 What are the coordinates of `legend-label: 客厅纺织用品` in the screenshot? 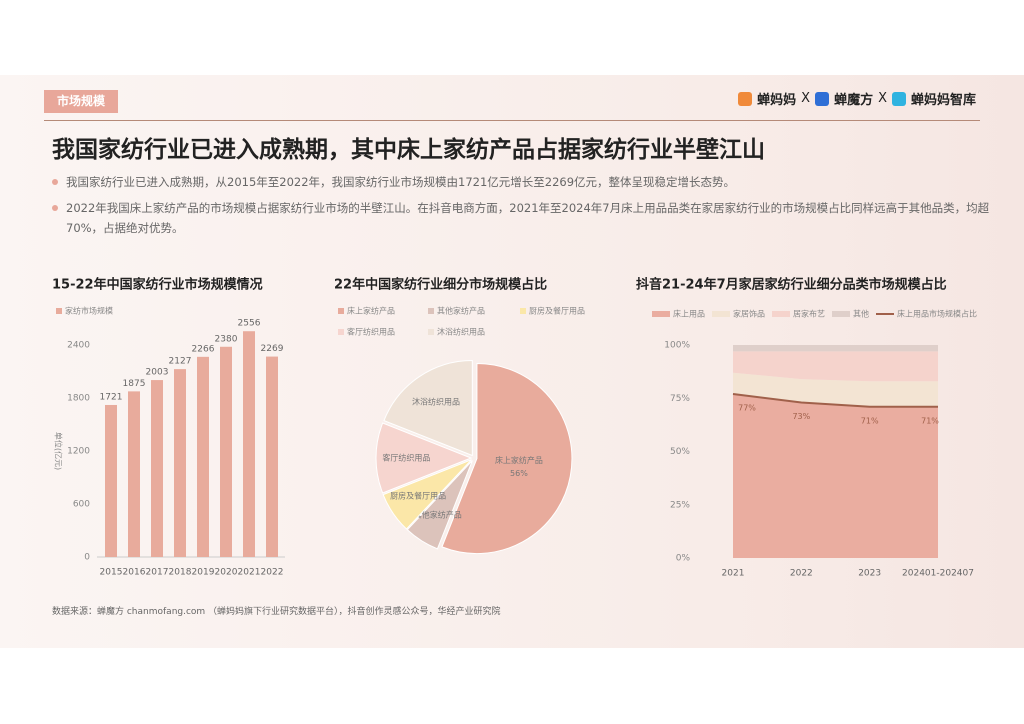 It's located at (371, 332).